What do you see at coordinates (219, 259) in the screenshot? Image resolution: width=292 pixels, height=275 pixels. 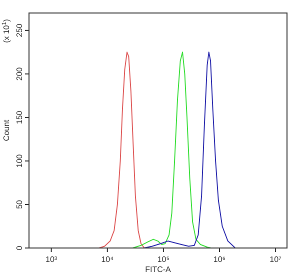 I see `x-tick-label: 10⁶` at bounding box center [219, 259].